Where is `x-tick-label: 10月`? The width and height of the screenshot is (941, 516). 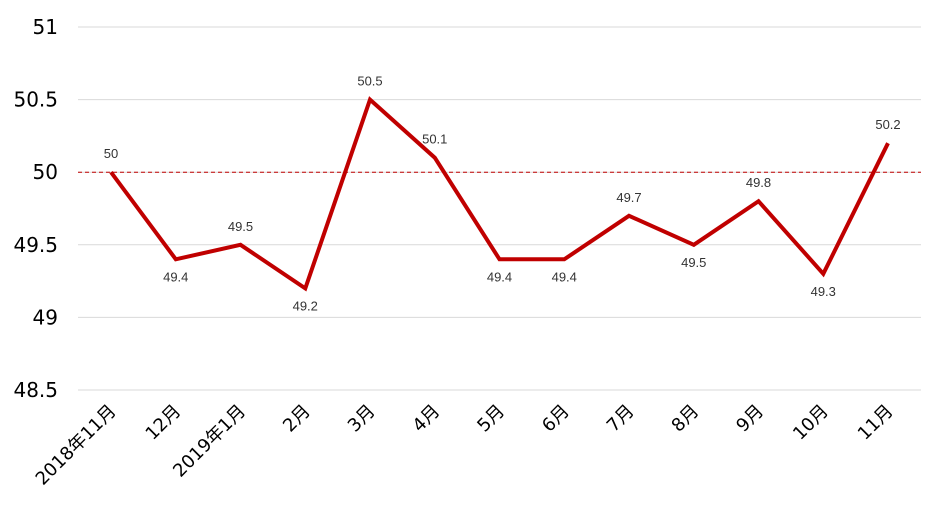
x-tick-label: 10月 is located at coordinates (811, 423).